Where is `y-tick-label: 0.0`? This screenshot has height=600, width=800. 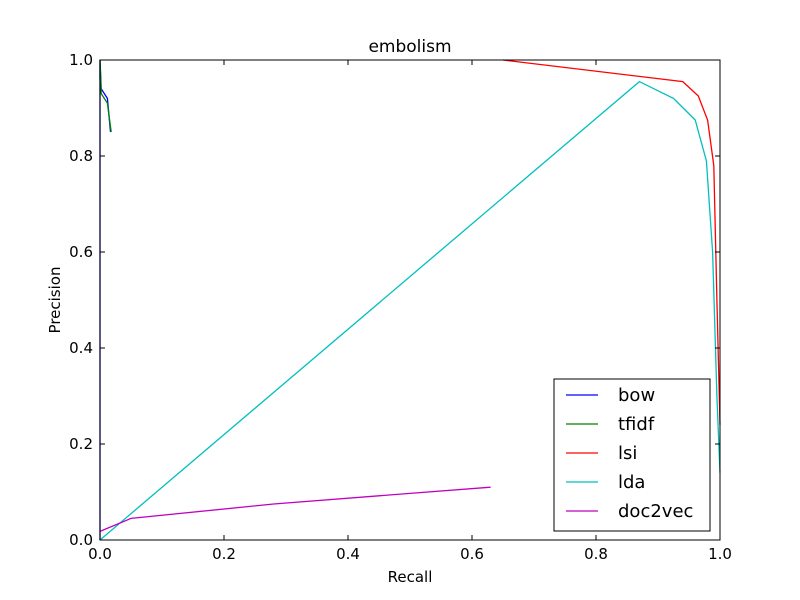
y-tick-label: 0.0 is located at coordinates (81, 540).